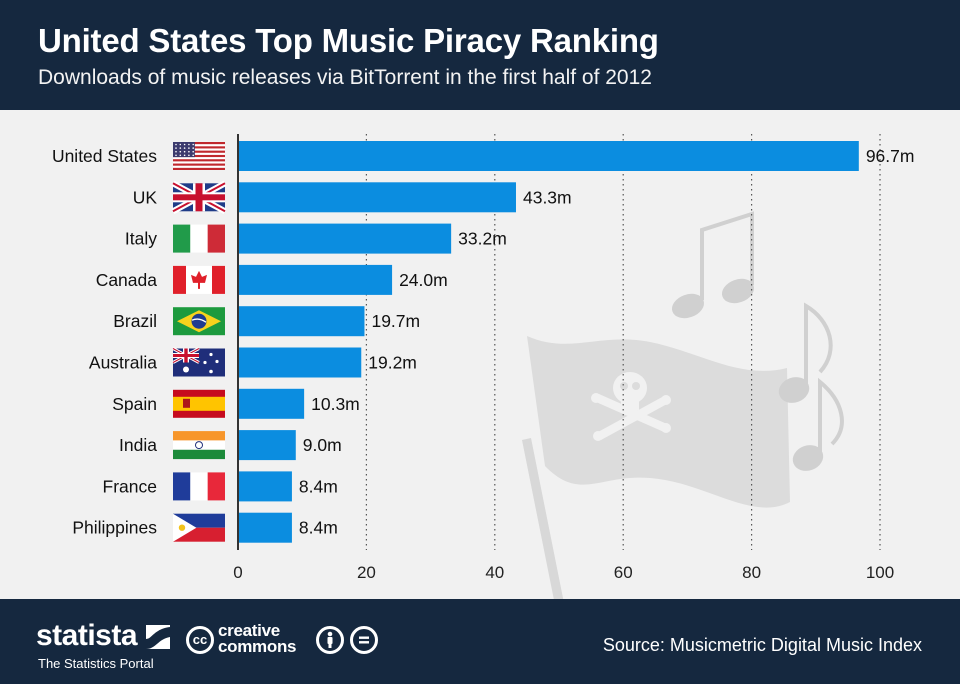 The height and width of the screenshot is (684, 960). I want to click on spain-flag-icon, so click(199, 403).